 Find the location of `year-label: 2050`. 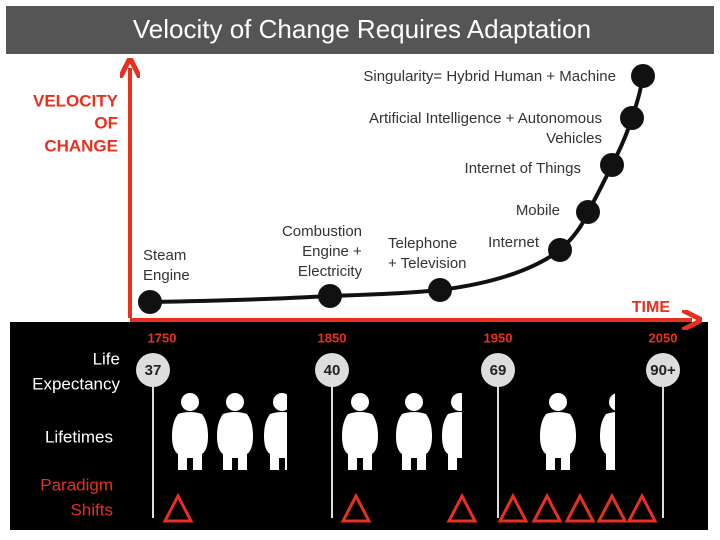

year-label: 2050 is located at coordinates (663, 337).